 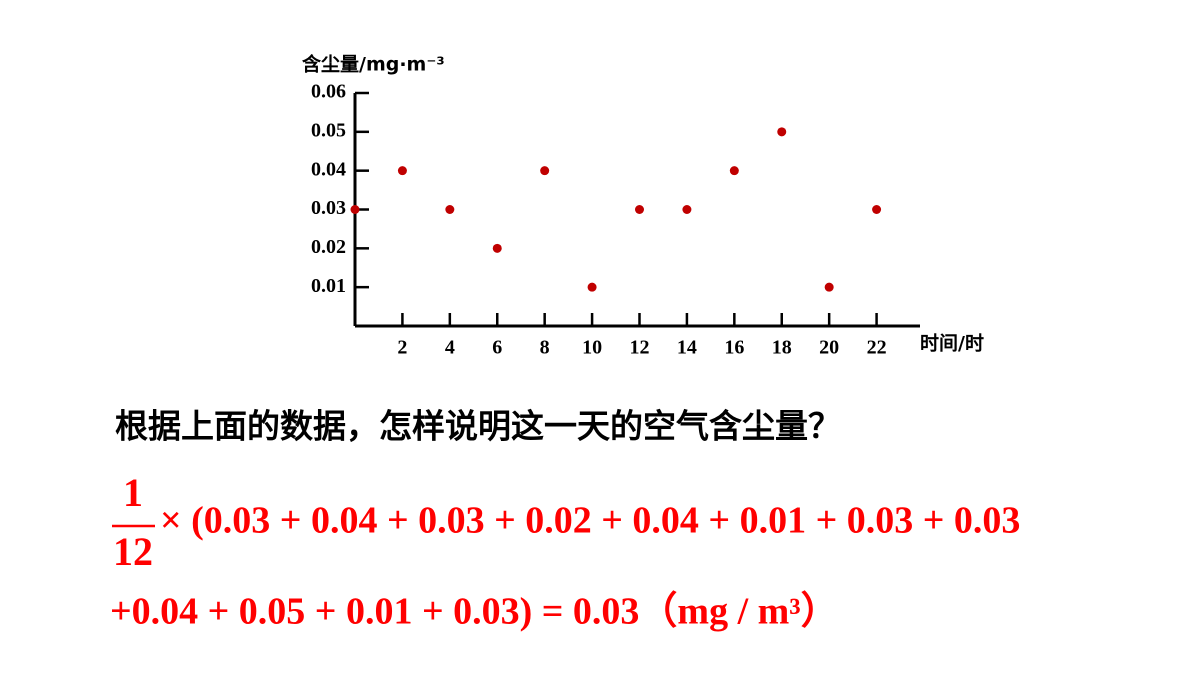 What do you see at coordinates (328, 208) in the screenshot?
I see `y-tick-label: 0.03` at bounding box center [328, 208].